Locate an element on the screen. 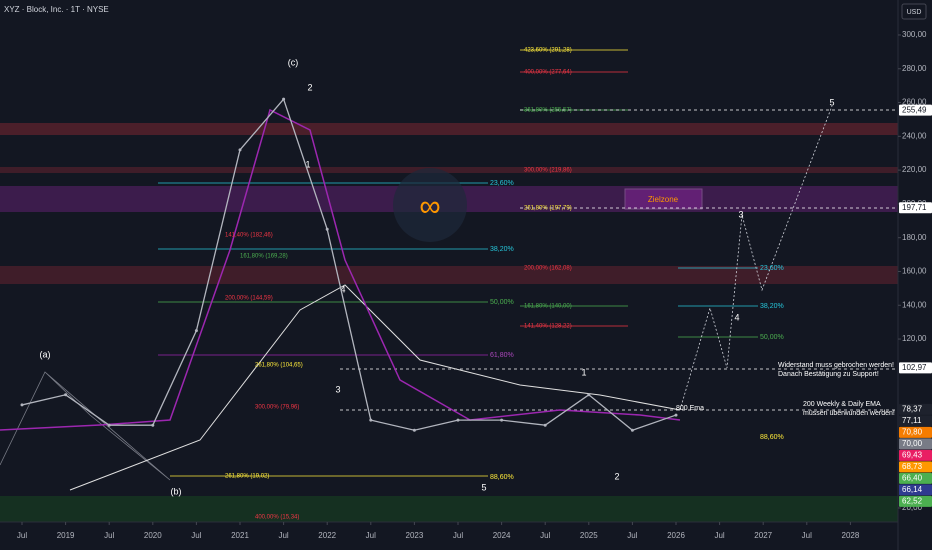  price-tag-label: 70,80 is located at coordinates (912, 431).